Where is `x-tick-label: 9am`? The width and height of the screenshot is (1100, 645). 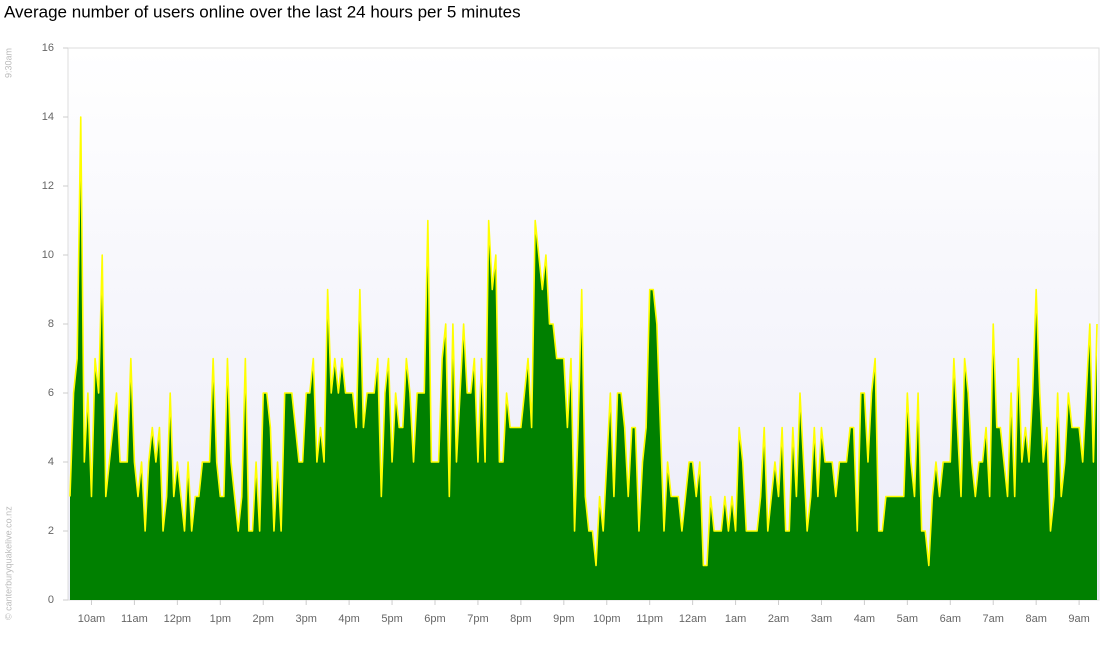 x-tick-label: 9am is located at coordinates (1078, 619).